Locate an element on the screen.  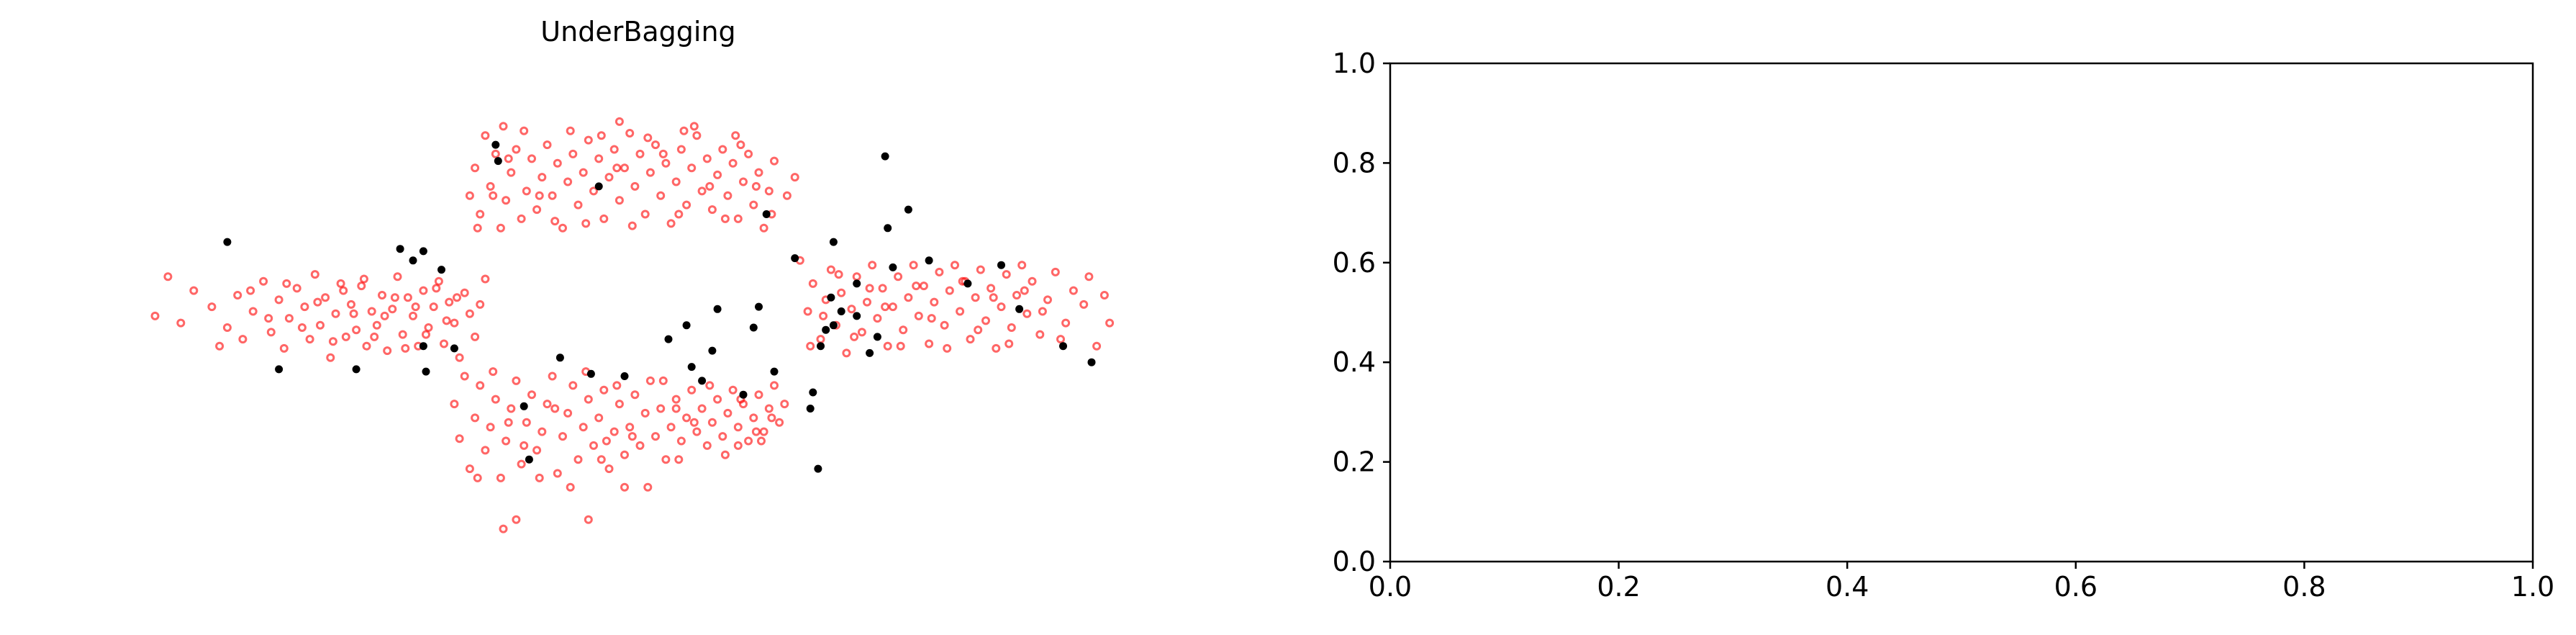
y-axis: 0.0 0.2 0.4 0.6 0.8 1.0 is located at coordinates (1361, 312).